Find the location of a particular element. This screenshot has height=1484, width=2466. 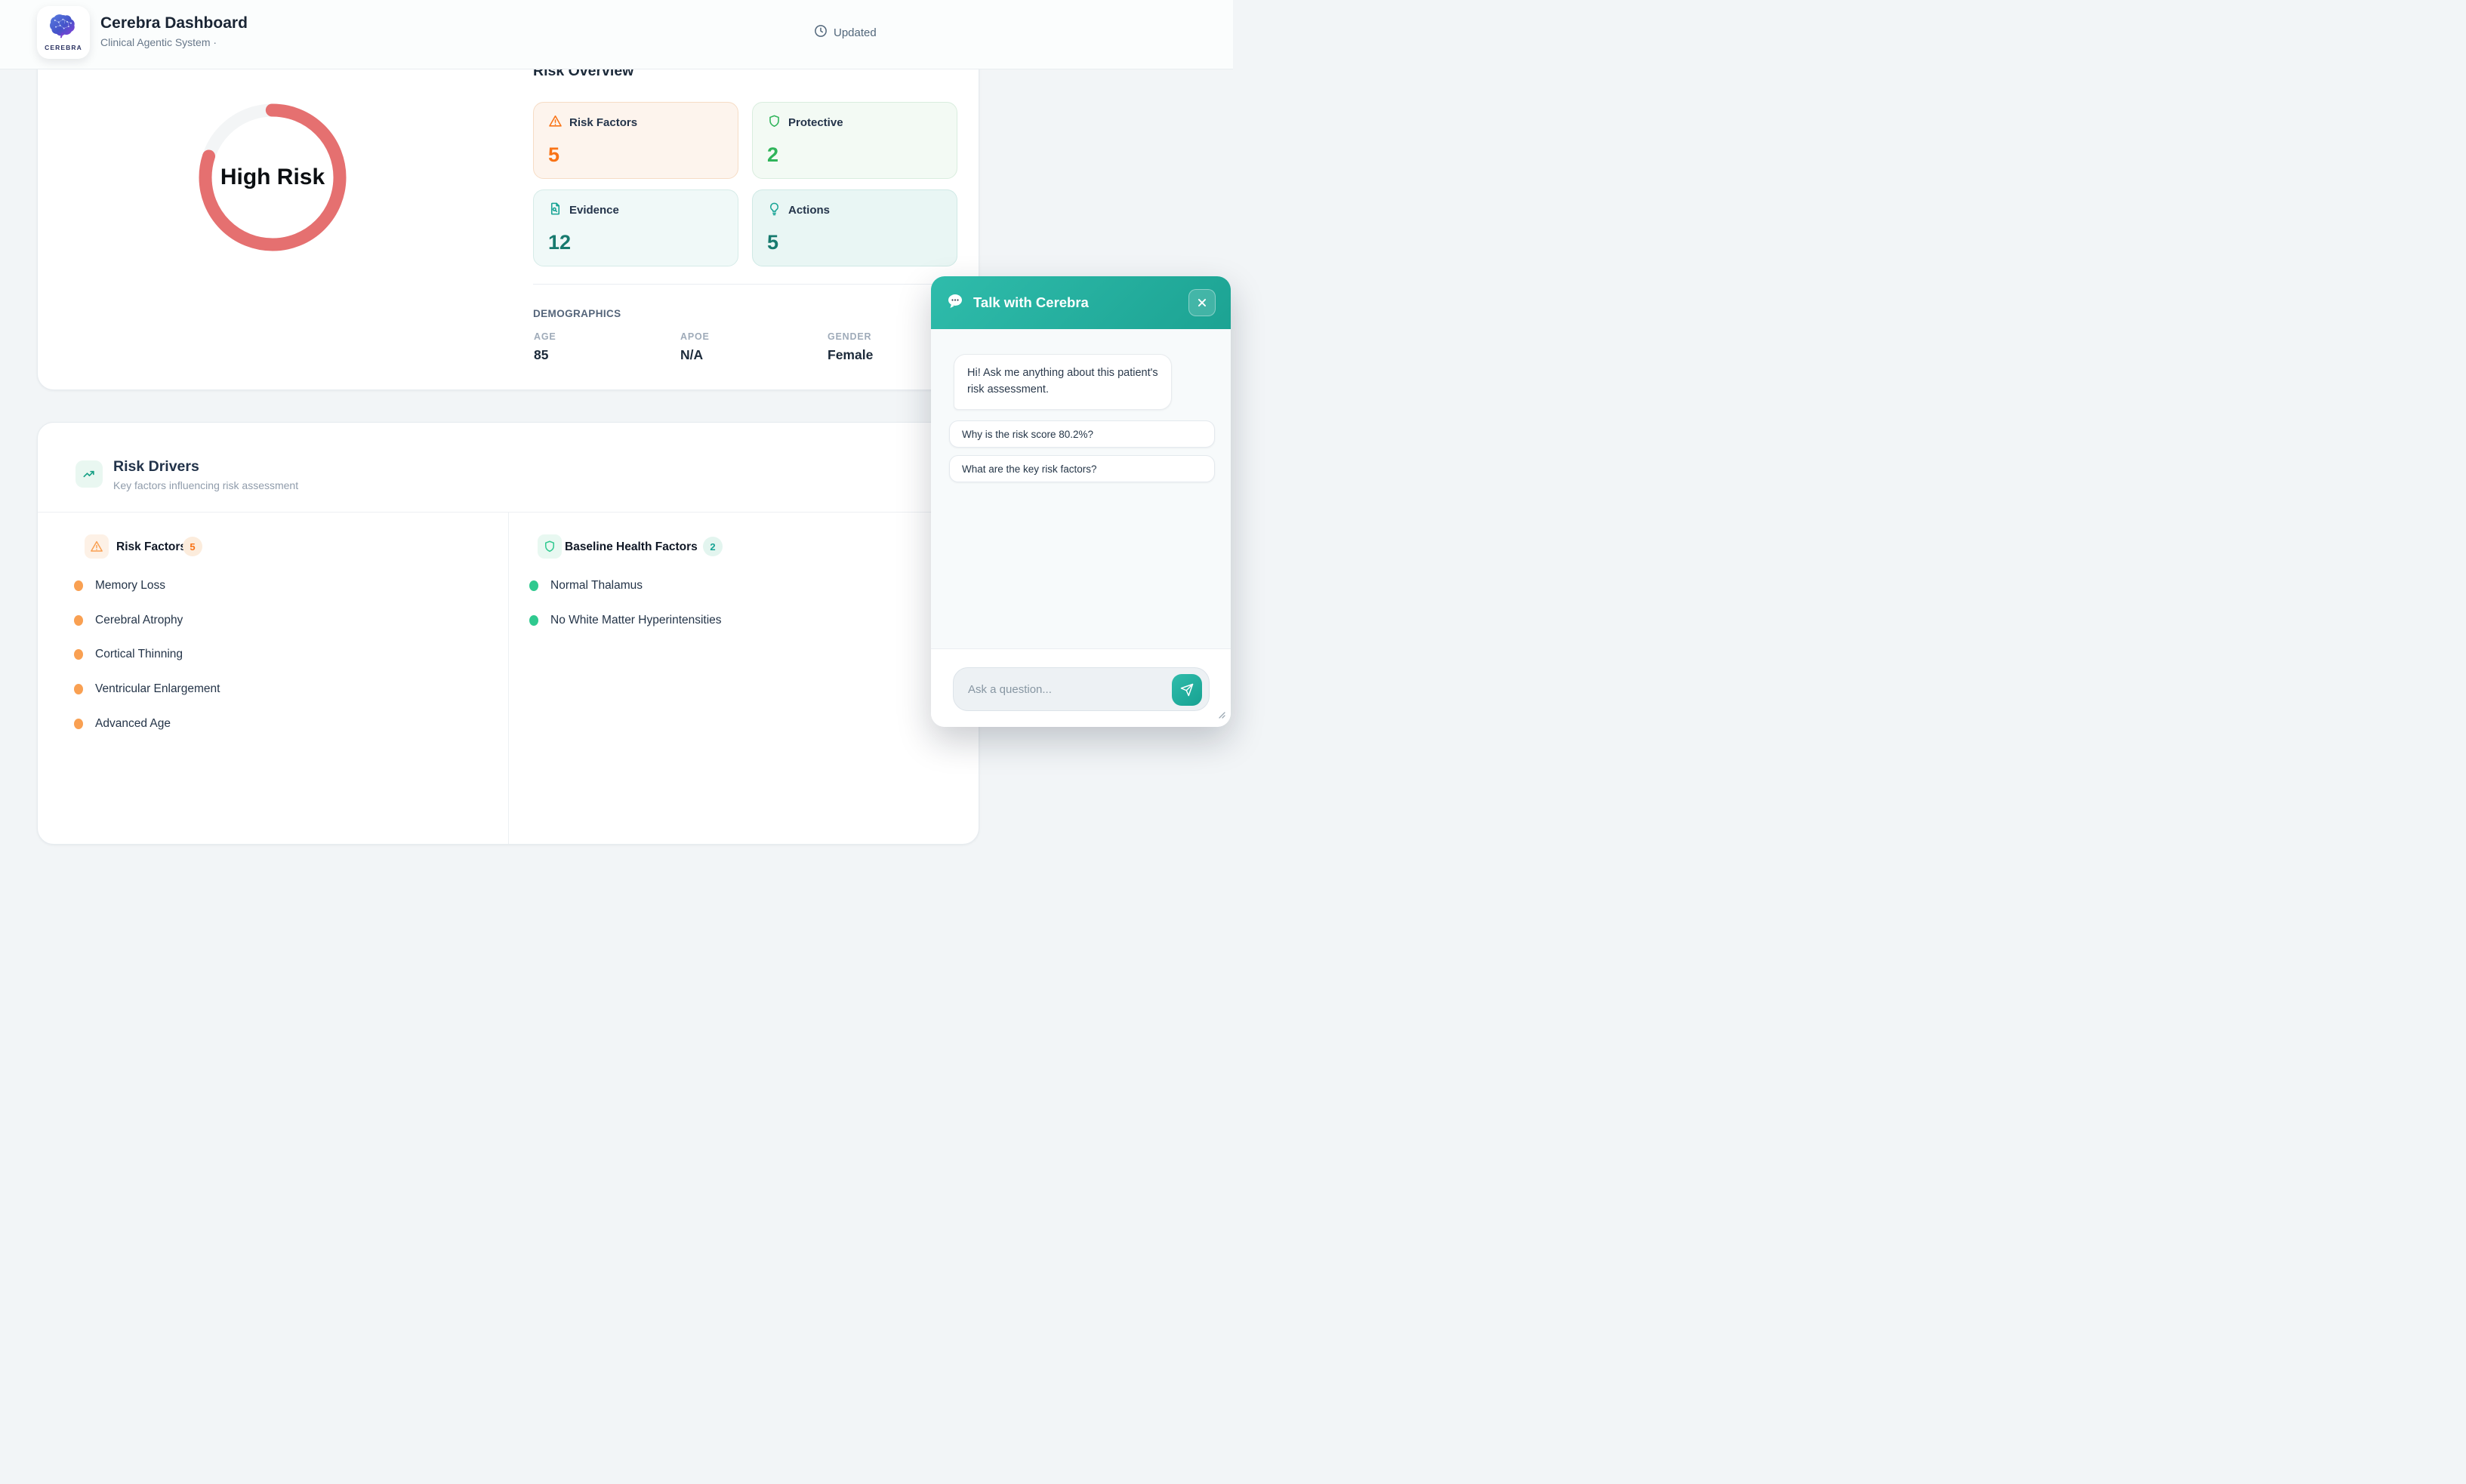

risk-factor-label: Advanced Age is located at coordinates (133, 723).